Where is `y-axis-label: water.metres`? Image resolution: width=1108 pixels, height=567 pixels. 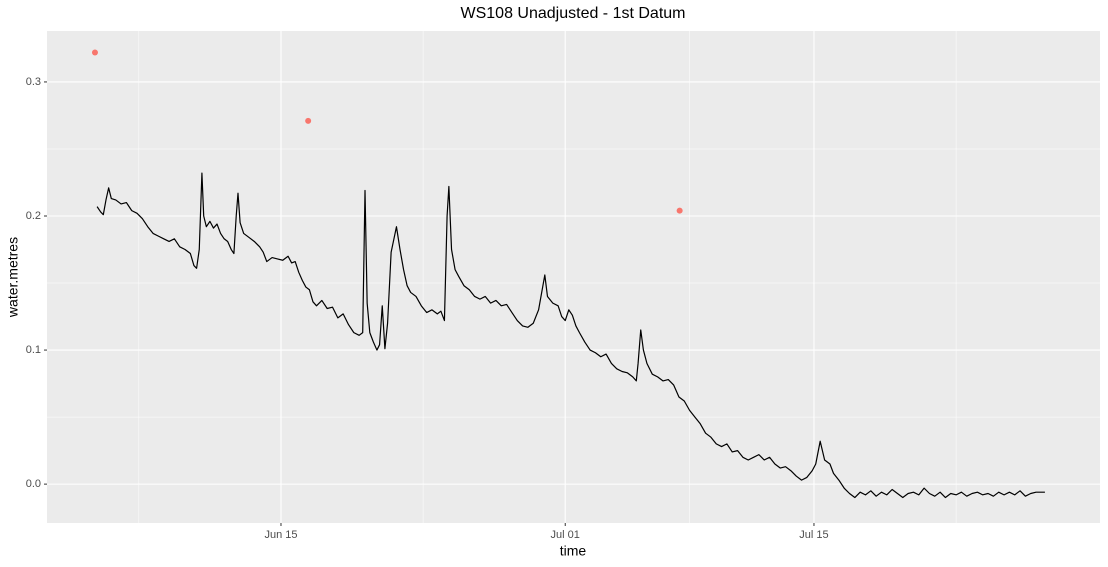 y-axis-label: water.metres is located at coordinates (13, 277).